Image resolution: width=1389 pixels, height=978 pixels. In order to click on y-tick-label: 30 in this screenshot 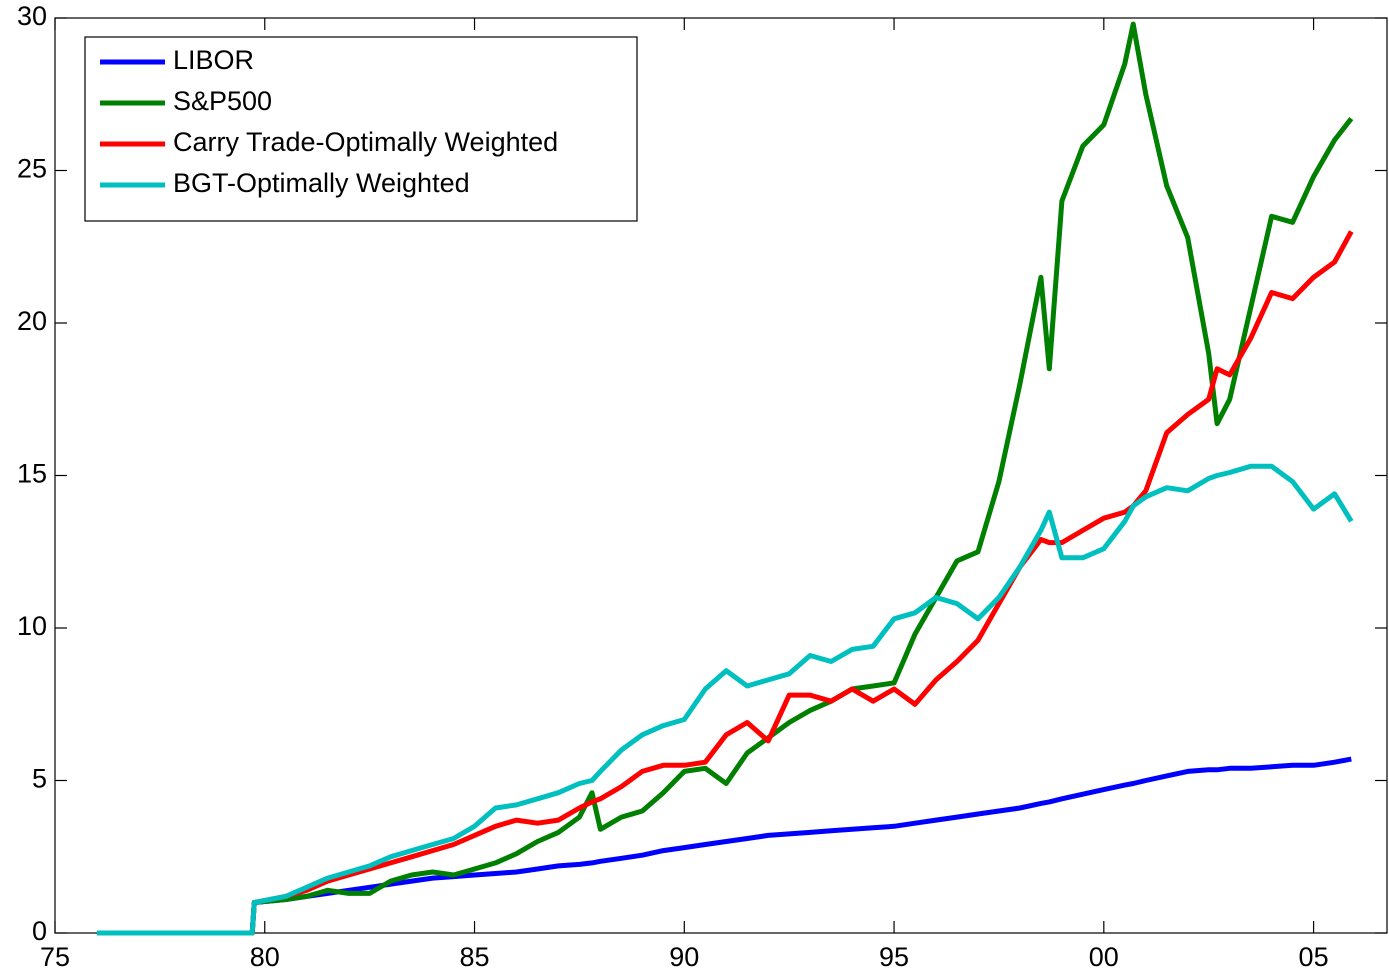, I will do `click(32, 16)`.